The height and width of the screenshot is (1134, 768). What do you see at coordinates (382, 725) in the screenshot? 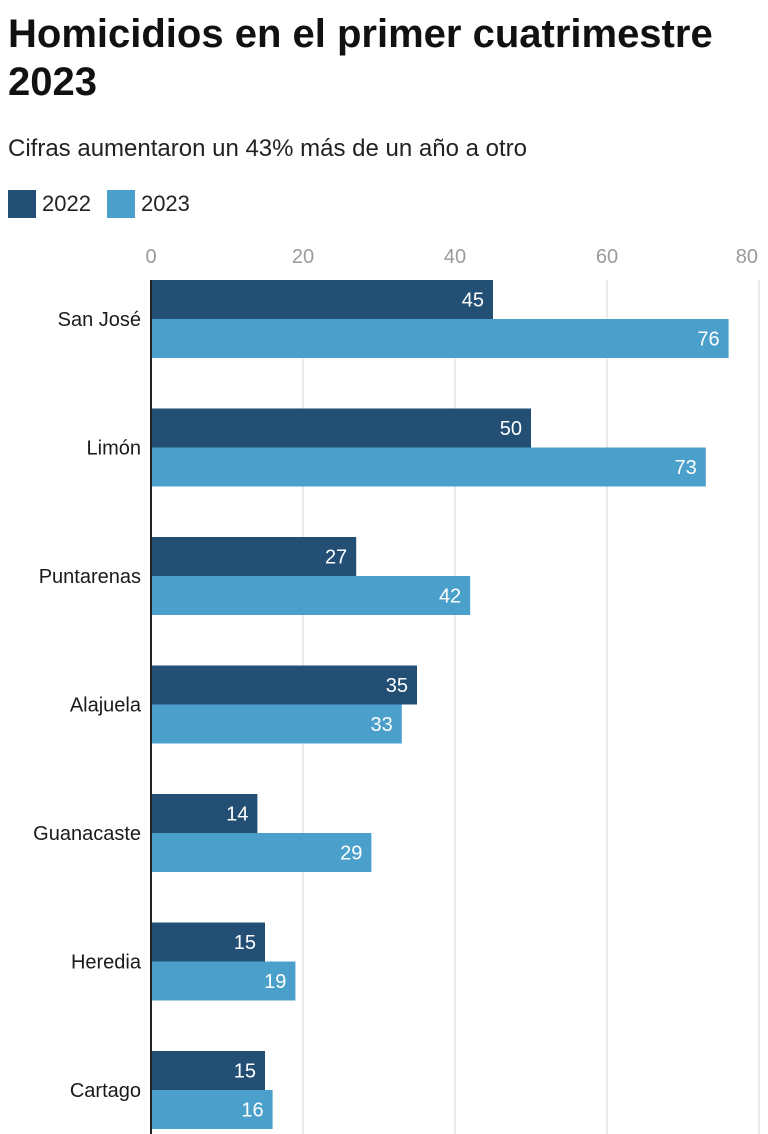
I see `bar-value-label-2023: 33` at bounding box center [382, 725].